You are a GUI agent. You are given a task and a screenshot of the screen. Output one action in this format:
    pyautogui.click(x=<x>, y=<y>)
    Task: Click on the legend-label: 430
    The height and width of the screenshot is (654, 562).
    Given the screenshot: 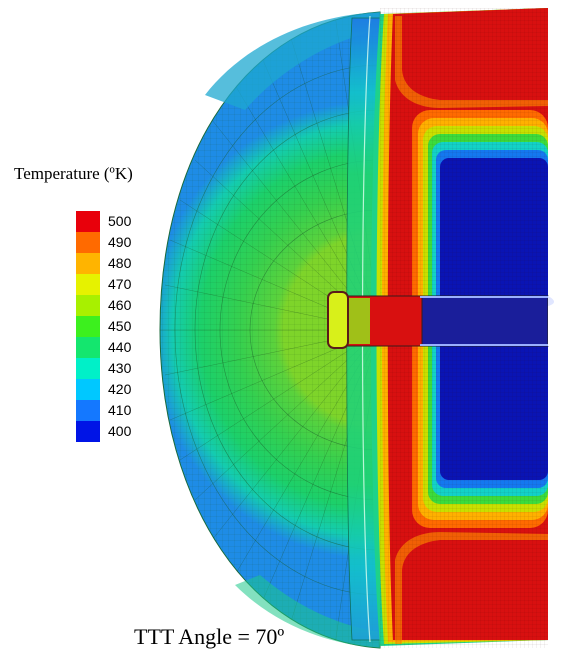 What is the action you would take?
    pyautogui.click(x=120, y=368)
    